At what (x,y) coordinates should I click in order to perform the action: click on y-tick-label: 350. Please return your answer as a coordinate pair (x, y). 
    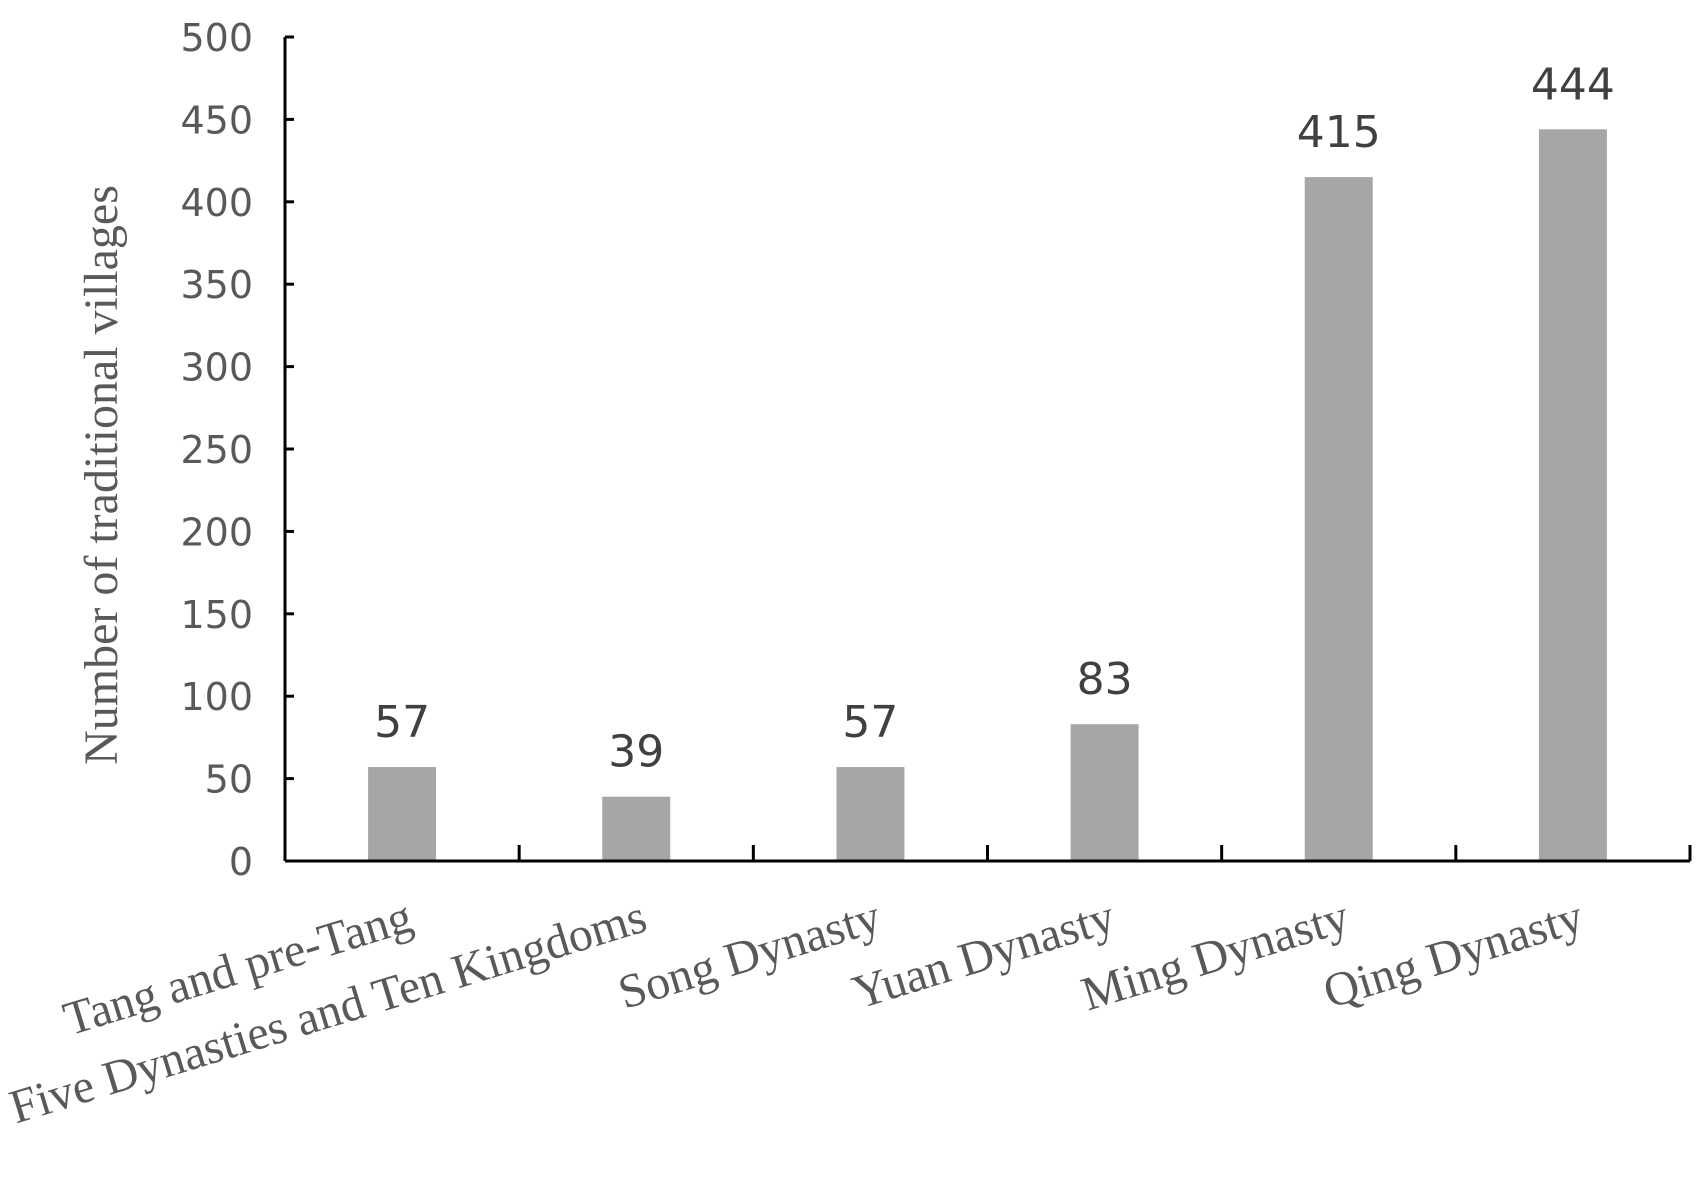
    Looking at the image, I should click on (216, 285).